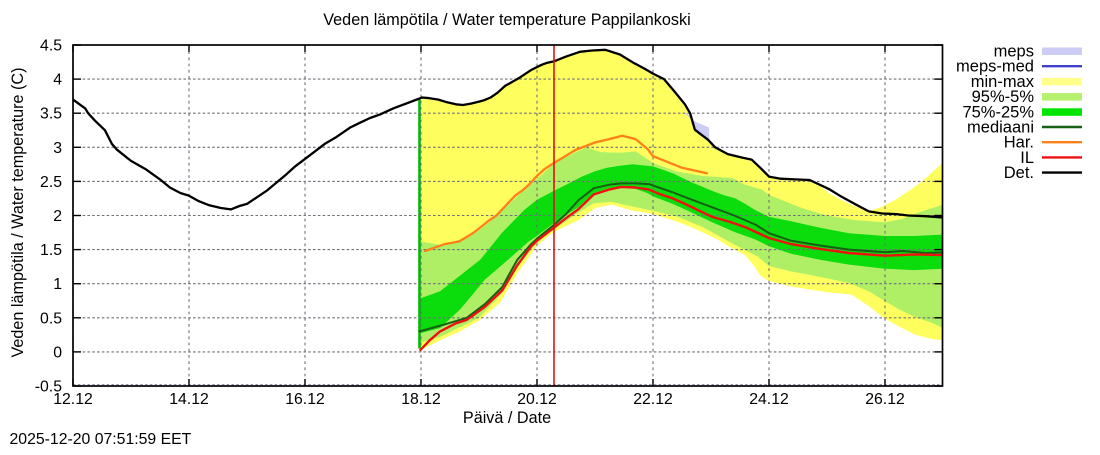 The height and width of the screenshot is (455, 1100). What do you see at coordinates (51, 114) in the screenshot?
I see `svg-text: 3.5` at bounding box center [51, 114].